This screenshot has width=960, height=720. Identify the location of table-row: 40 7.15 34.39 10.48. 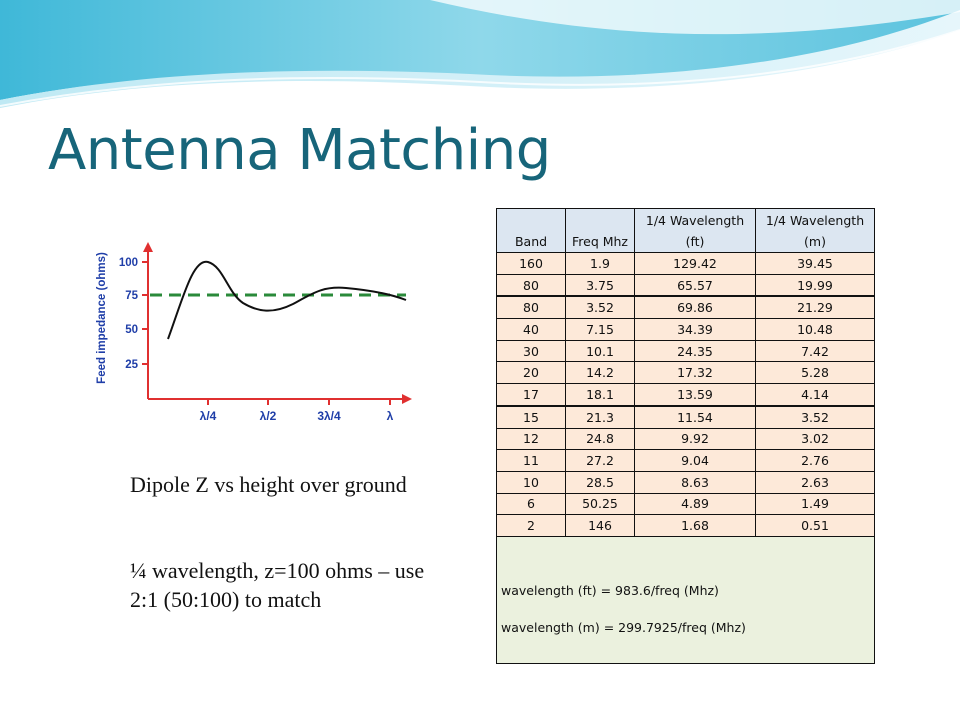
(685, 329).